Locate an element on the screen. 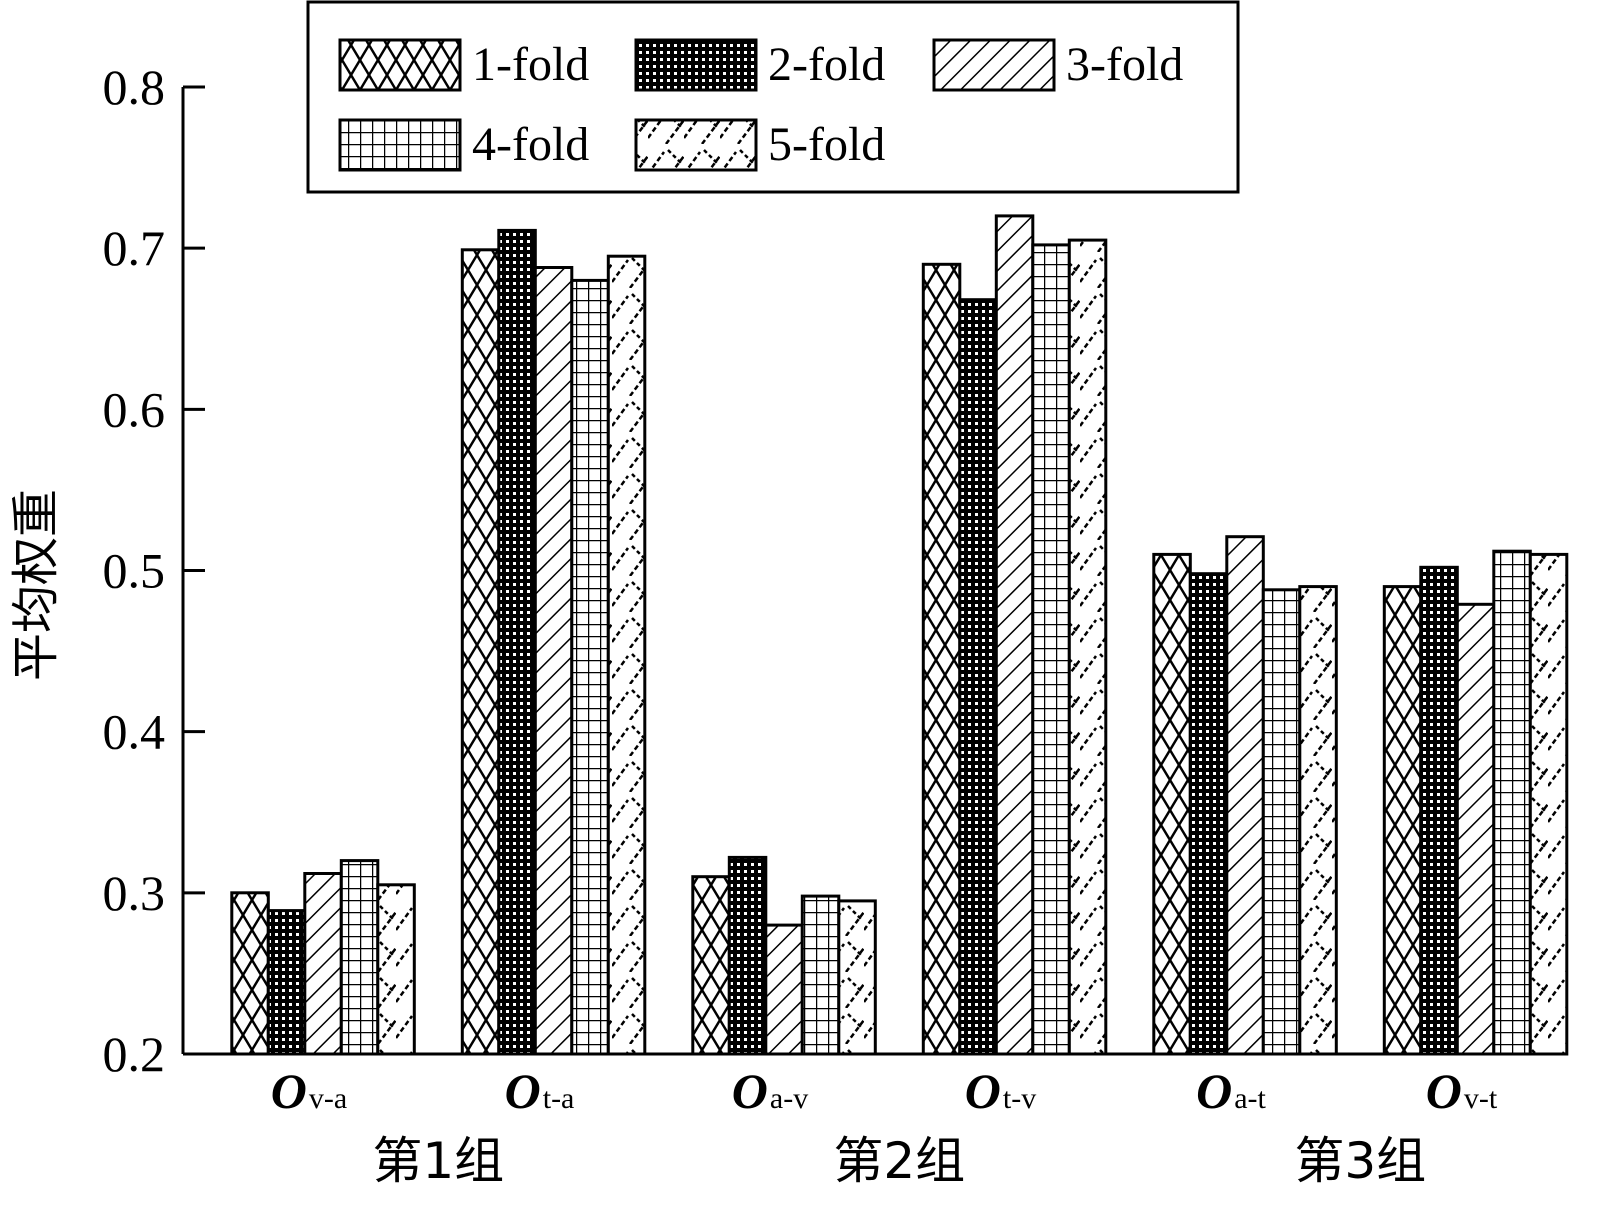 Image resolution: width=1599 pixels, height=1222 pixels. bar-3-fold-a-t is located at coordinates (1245, 795).